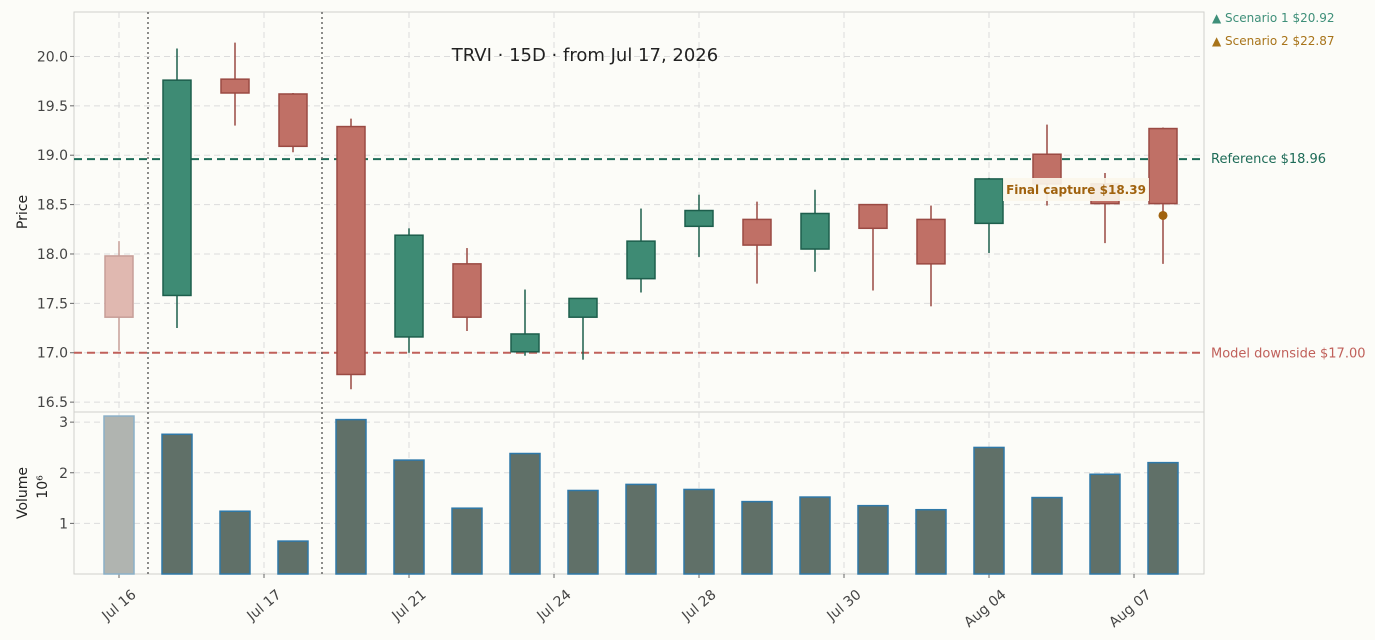 This screenshot has height=640, width=1375. I want to click on volume-tick-label: 1, so click(63, 524).